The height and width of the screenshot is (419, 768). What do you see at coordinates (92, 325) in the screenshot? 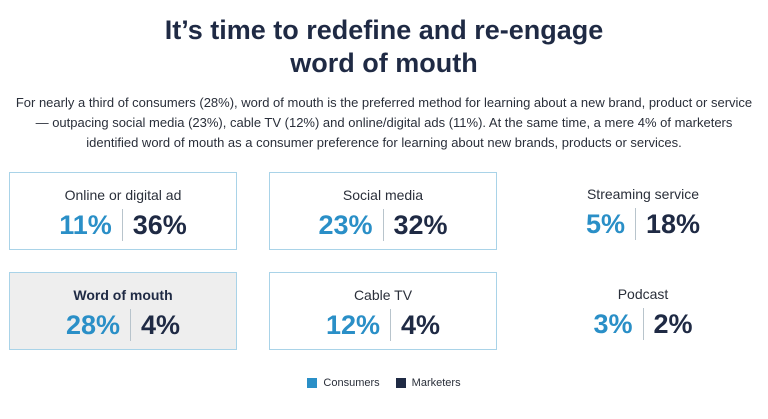
I see `consumers-value: 28%` at bounding box center [92, 325].